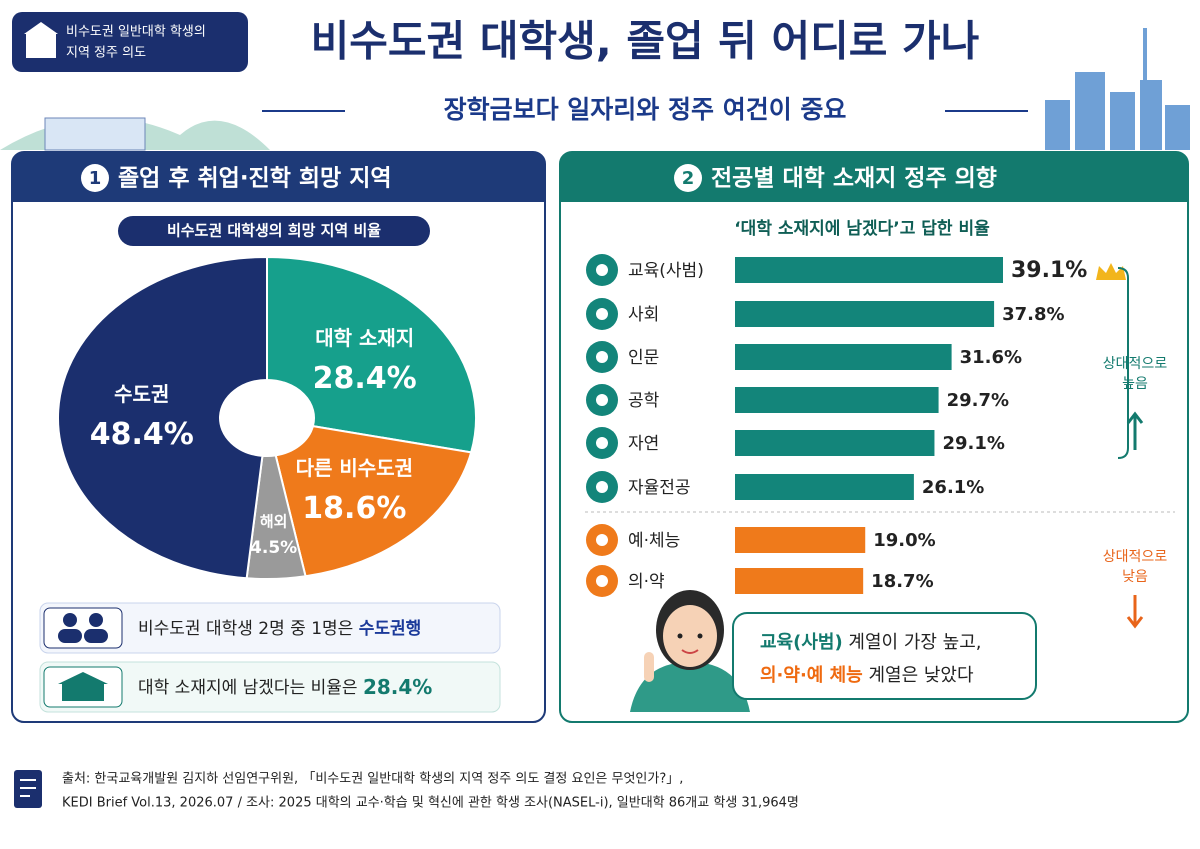 The height and width of the screenshot is (849, 1200). What do you see at coordinates (666, 271) in the screenshot?
I see `category-label: 교육(사범)` at bounding box center [666, 271].